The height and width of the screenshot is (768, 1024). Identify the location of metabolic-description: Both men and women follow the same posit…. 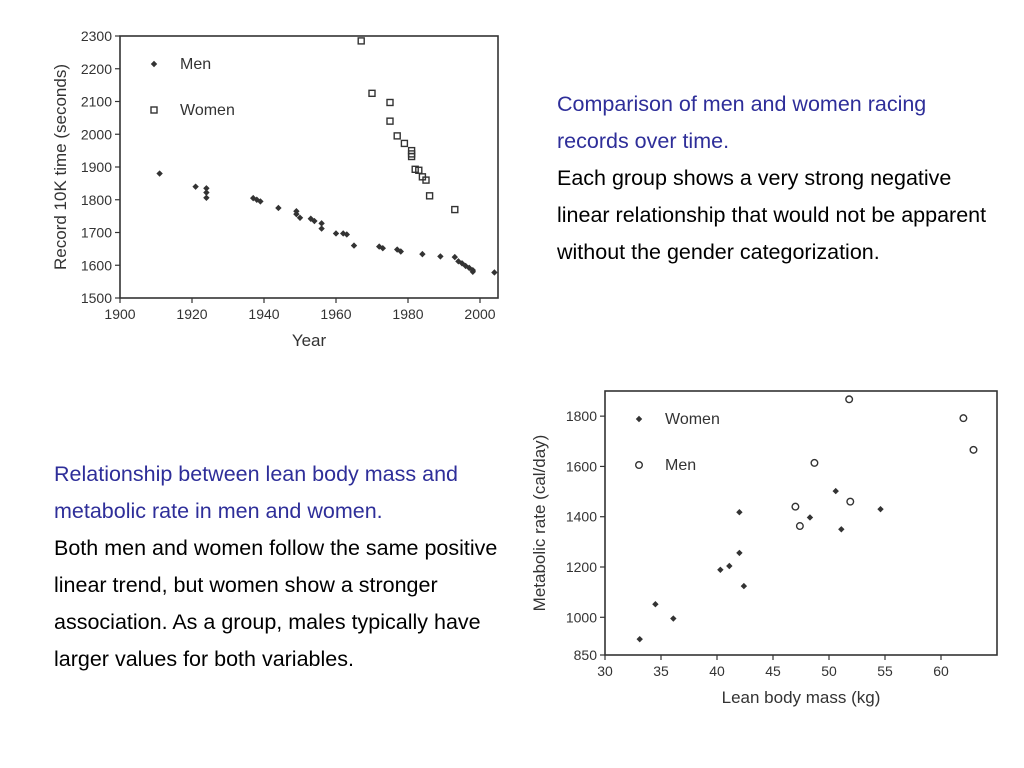
(276, 603).